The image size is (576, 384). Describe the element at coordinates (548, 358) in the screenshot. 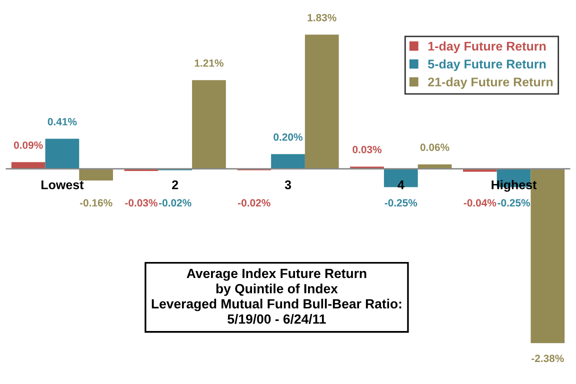

I see `data-label: -2.38%` at that location.